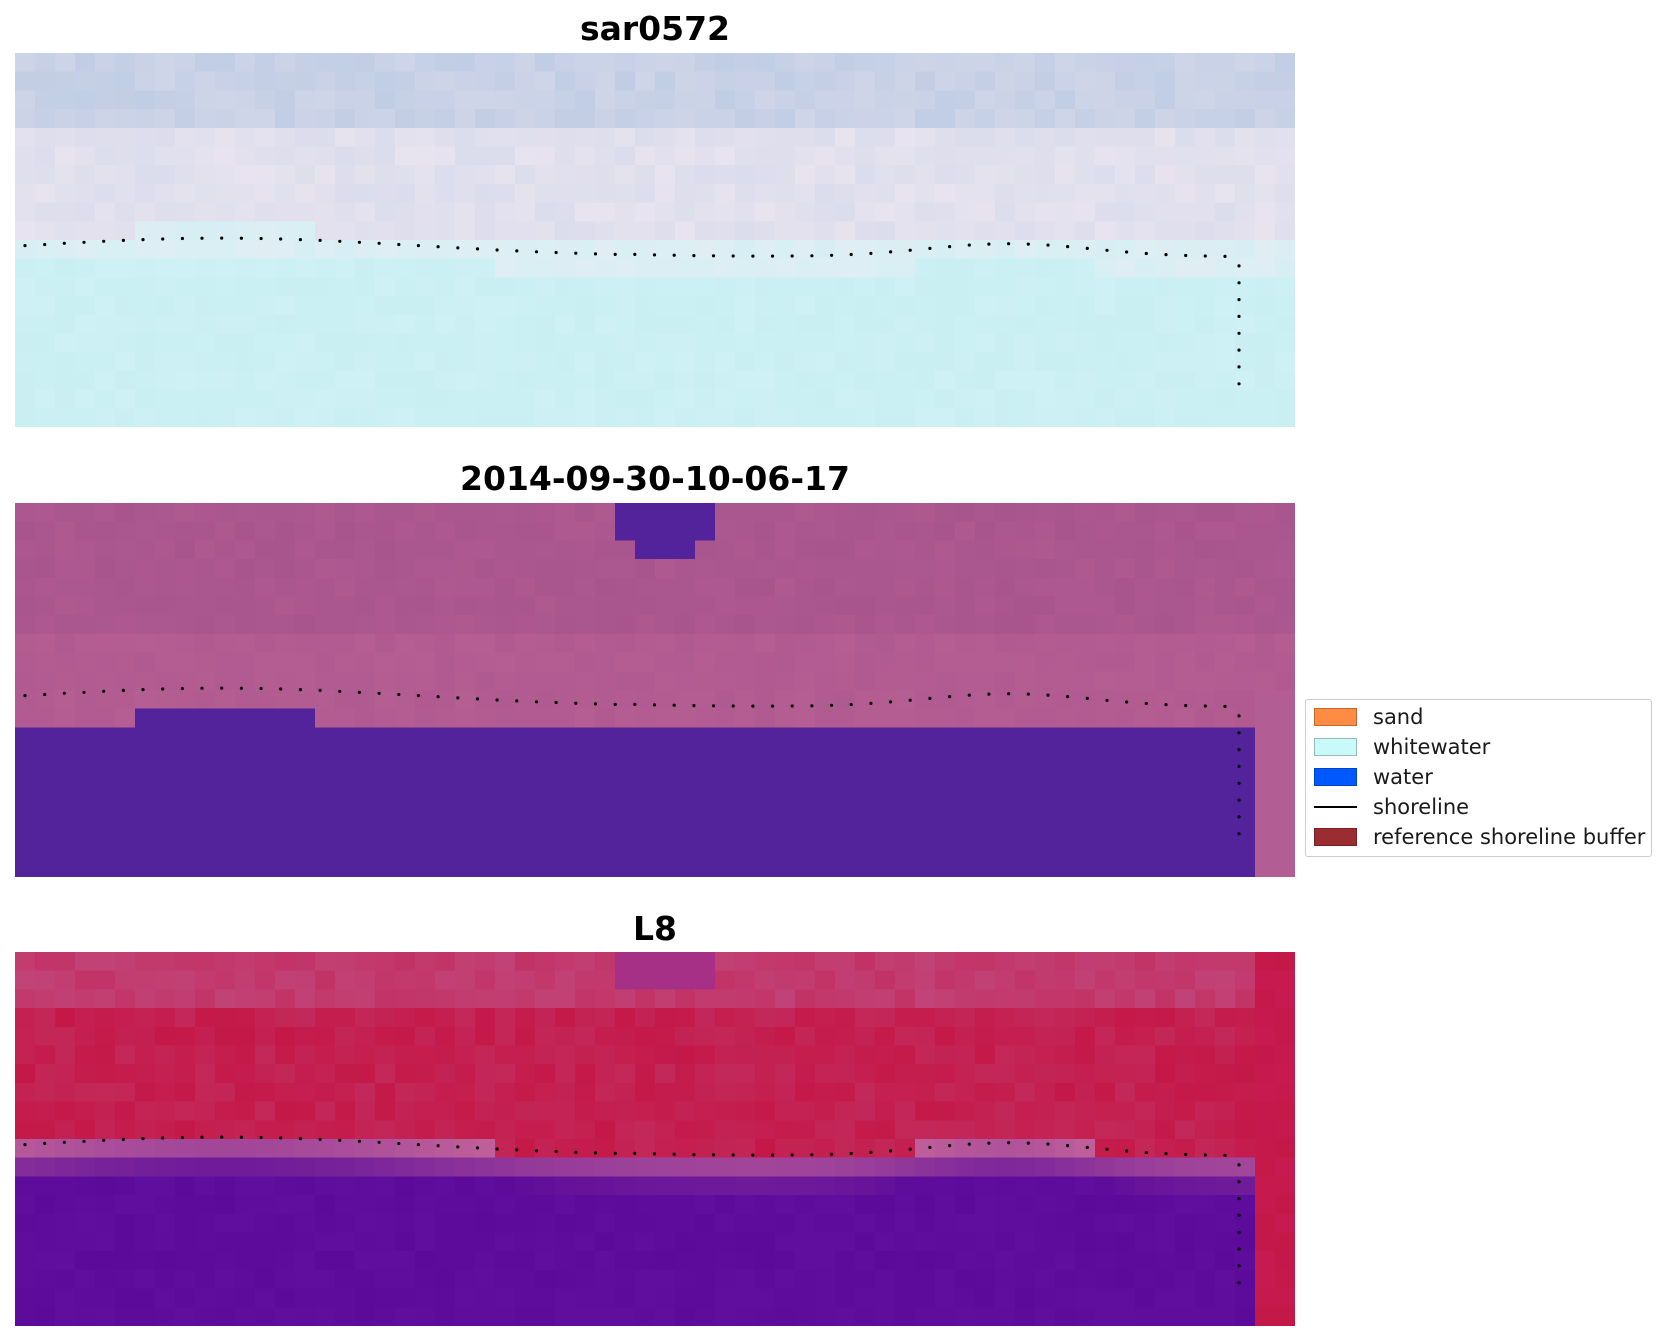 Image resolution: width=1663 pixels, height=1337 pixels. I want to click on panel-title-classified: 2014-09-30-10-06-17, so click(655, 478).